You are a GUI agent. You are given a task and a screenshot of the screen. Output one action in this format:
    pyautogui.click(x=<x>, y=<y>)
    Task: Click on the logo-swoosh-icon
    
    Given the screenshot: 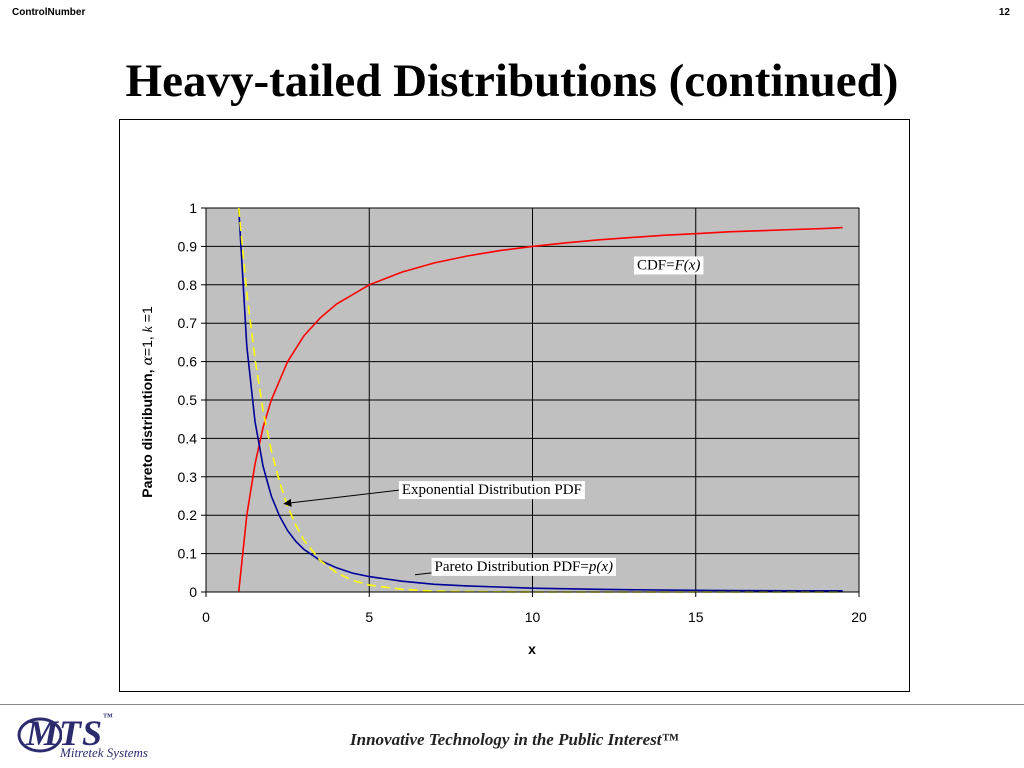 What is the action you would take?
    pyautogui.click(x=39, y=735)
    